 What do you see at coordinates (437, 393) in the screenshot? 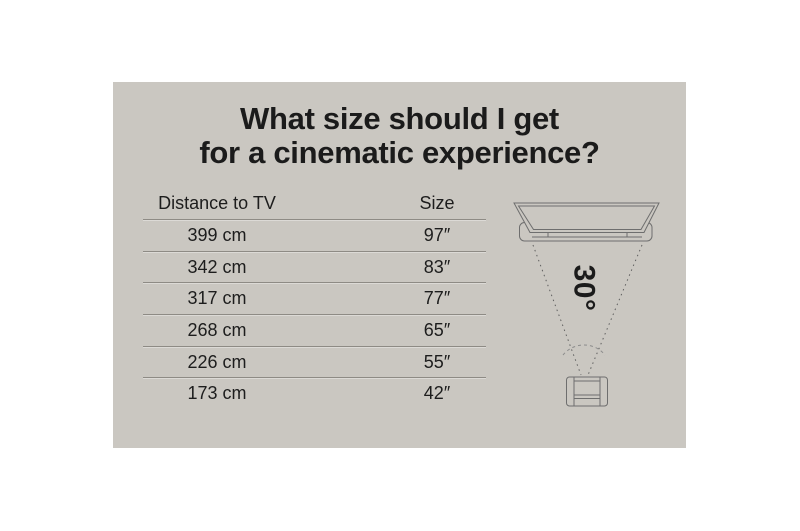
I see `size-value: 42″` at bounding box center [437, 393].